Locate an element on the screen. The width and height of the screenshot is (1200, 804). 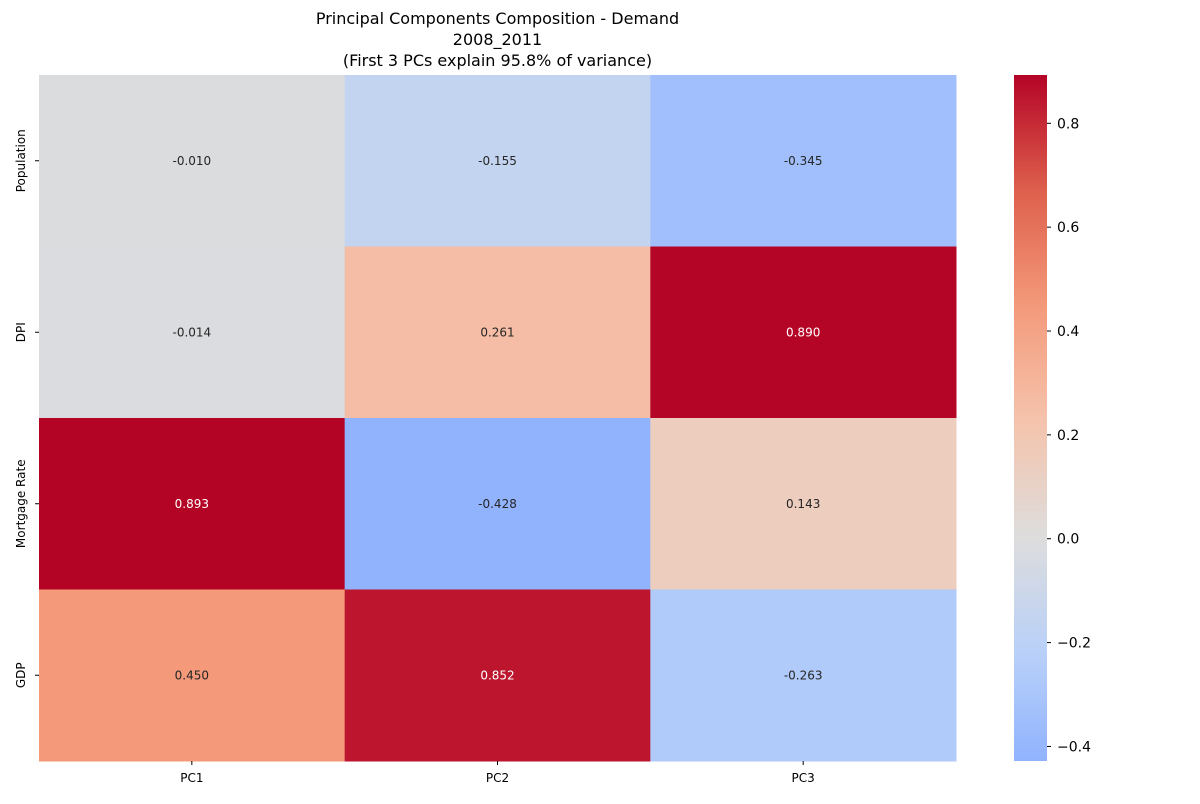
colorbar-tick-label: 0.6 is located at coordinates (1068, 228).